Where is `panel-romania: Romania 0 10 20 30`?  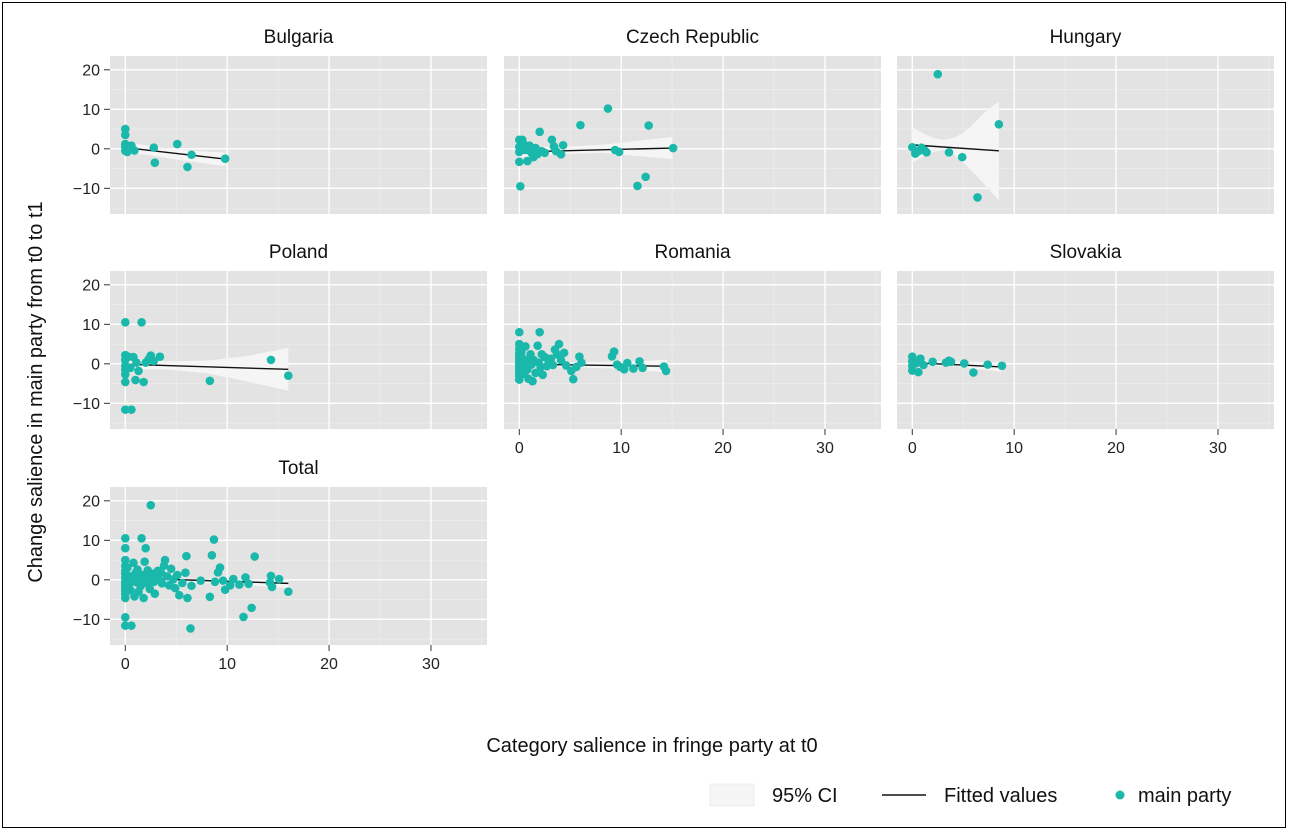 panel-romania: Romania 0 10 20 30 is located at coordinates (692, 349).